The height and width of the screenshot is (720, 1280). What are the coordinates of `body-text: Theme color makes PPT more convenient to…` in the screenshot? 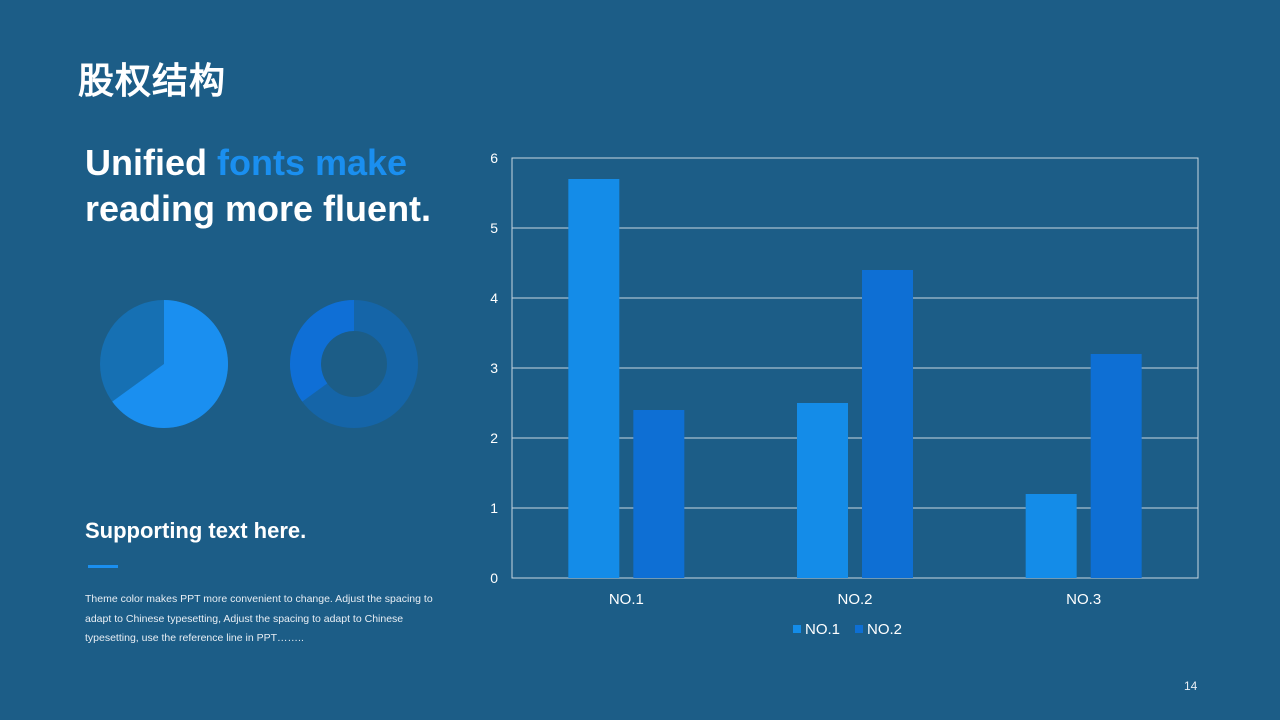 It's located at (259, 618).